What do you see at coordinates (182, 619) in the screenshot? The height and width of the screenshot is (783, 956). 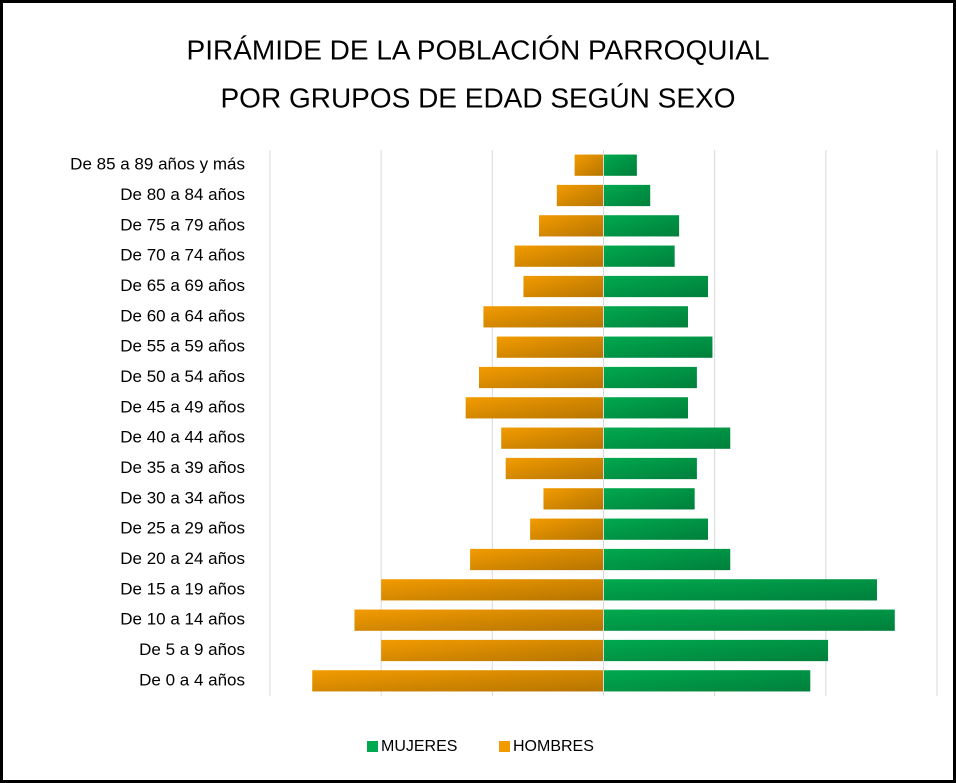 I see `y-tick-label: De 10 a 14 años` at bounding box center [182, 619].